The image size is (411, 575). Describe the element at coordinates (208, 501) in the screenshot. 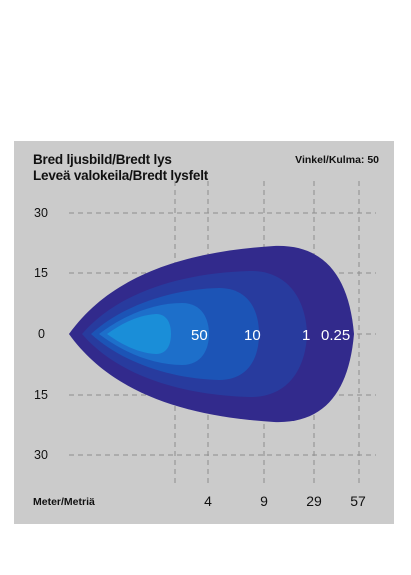

I see `distance-tick-4: 4` at that location.